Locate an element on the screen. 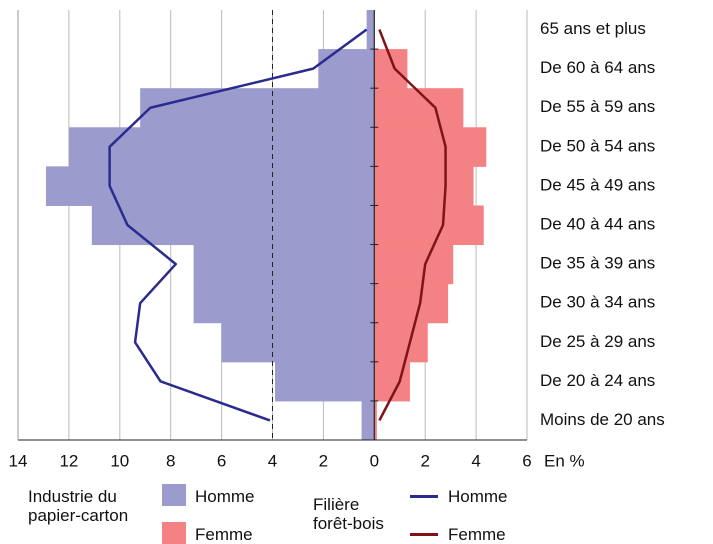 Image resolution: width=713 pixels, height=544 pixels. category-label: De 35 à 39 ans is located at coordinates (597, 263).